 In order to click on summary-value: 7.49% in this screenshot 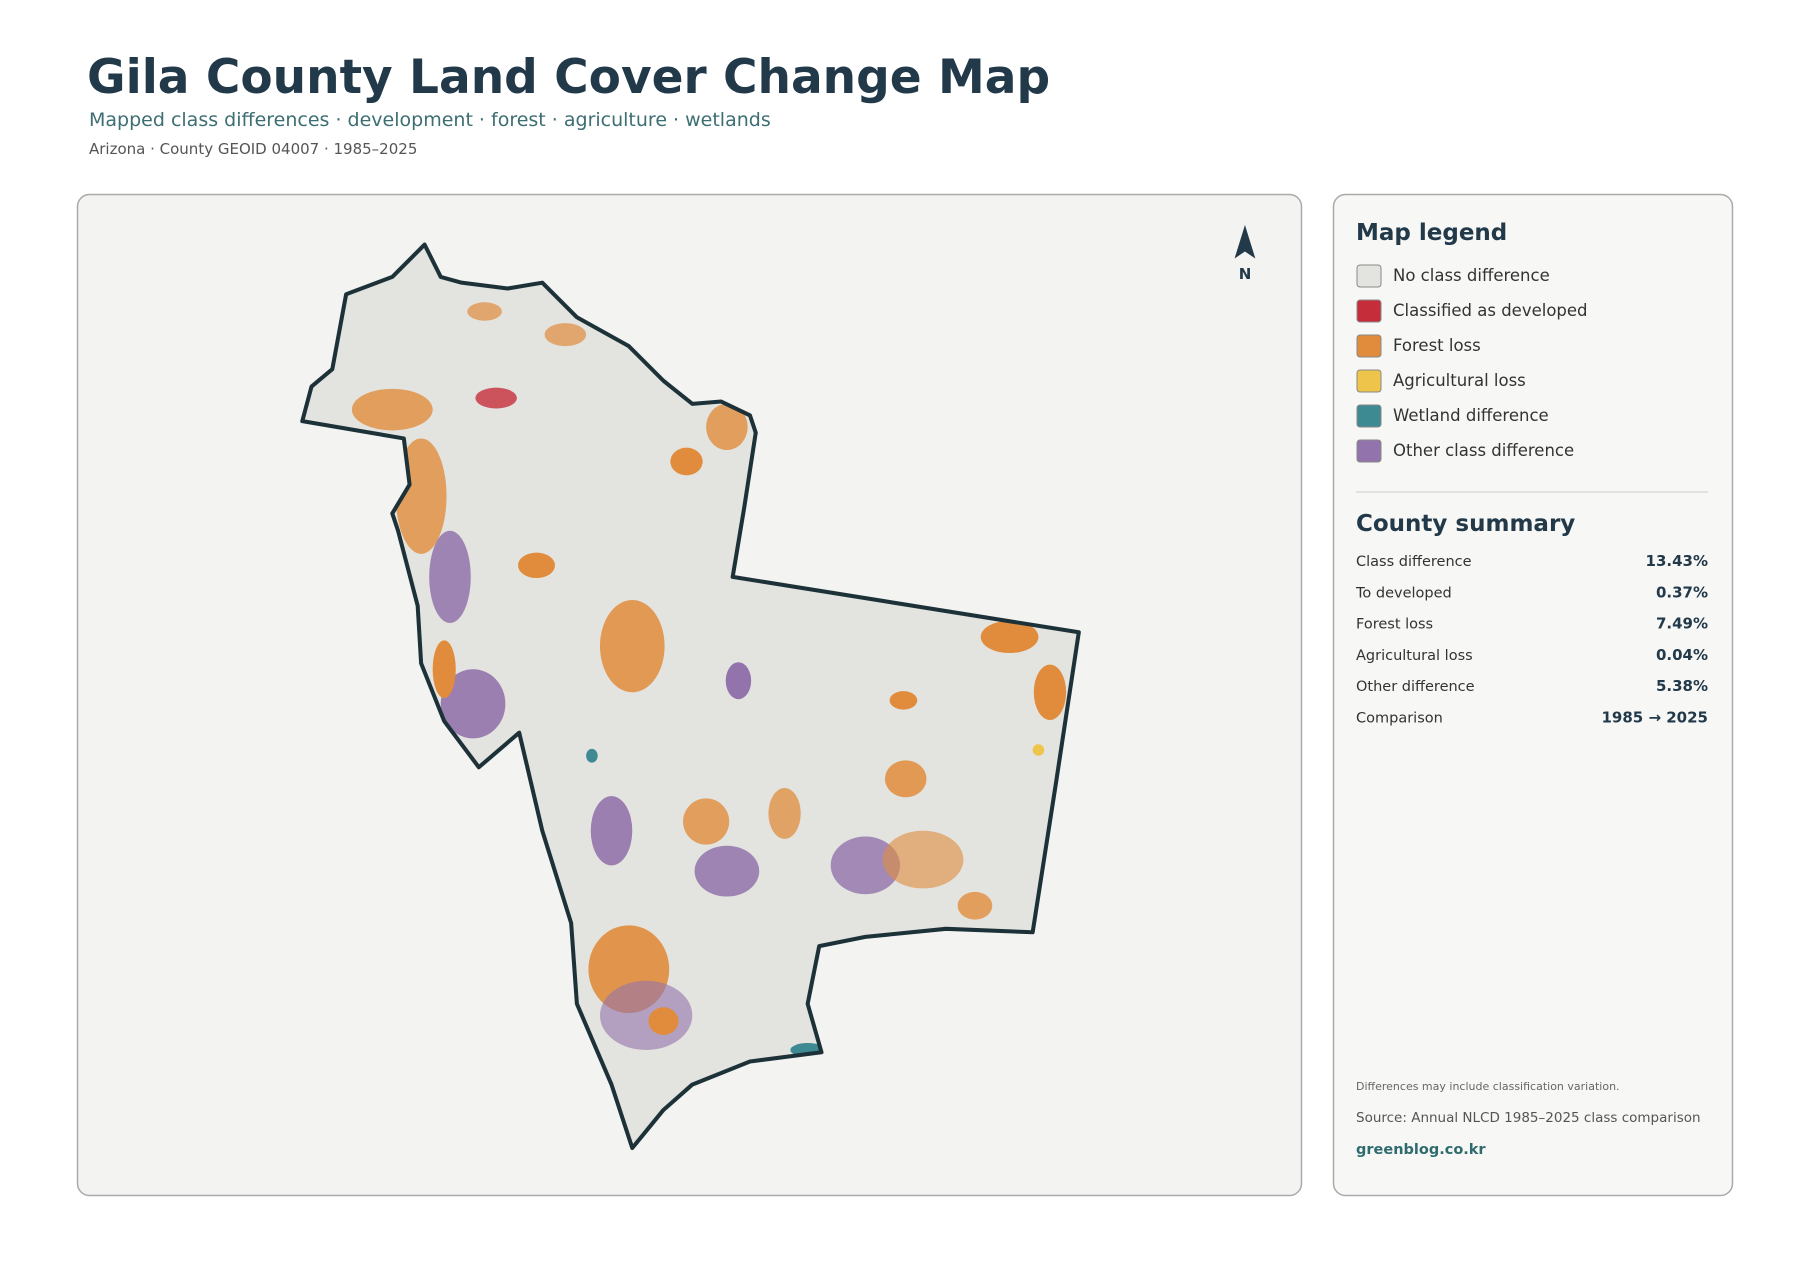, I will do `click(1682, 624)`.